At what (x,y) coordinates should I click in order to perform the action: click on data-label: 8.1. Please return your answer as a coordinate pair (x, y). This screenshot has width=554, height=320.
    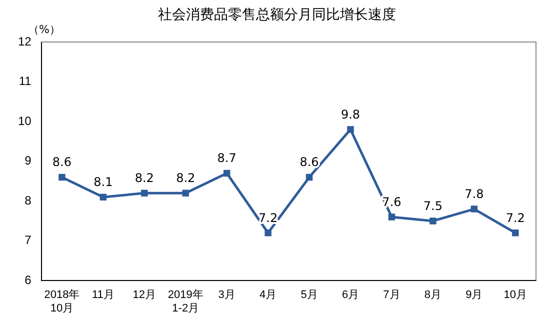
    Looking at the image, I should click on (103, 182).